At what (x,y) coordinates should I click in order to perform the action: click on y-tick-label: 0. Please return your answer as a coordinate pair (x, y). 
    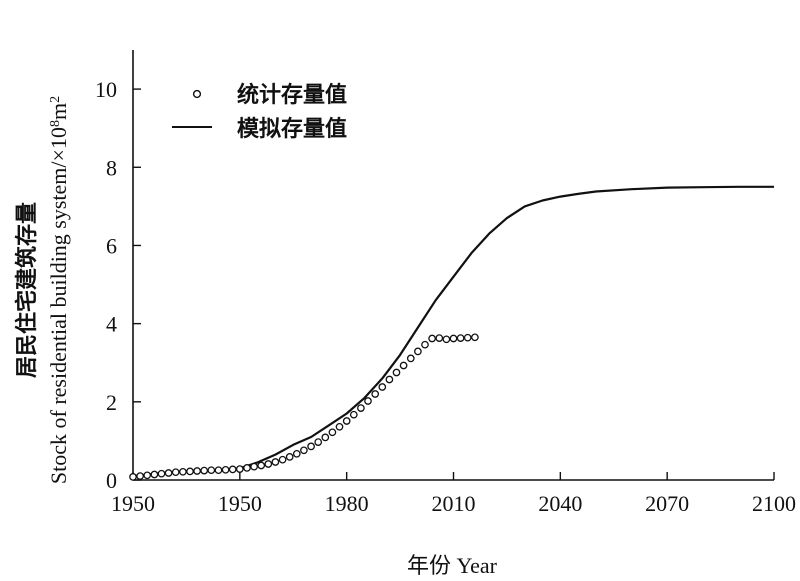
    Looking at the image, I should click on (111, 480).